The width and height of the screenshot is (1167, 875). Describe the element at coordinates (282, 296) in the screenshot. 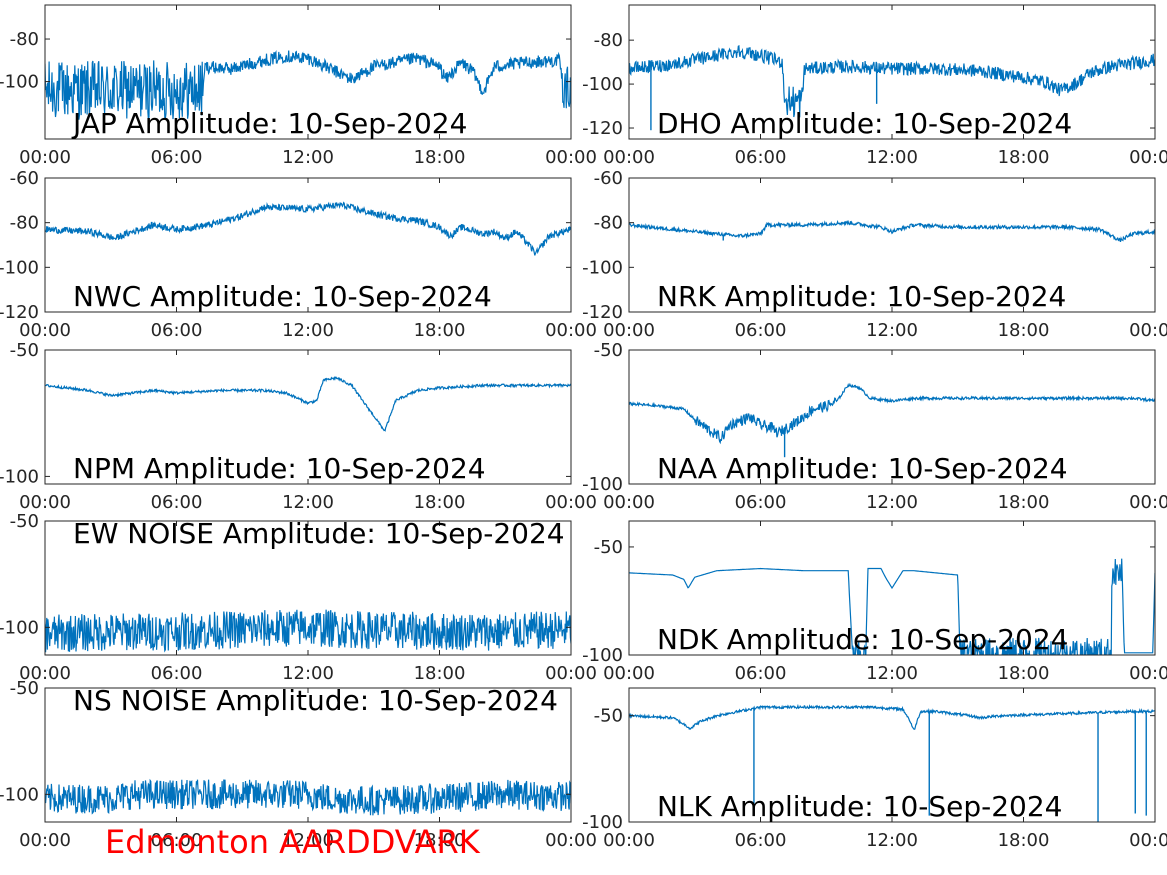

I see `panel-title: NWC Amplitude: 10-Sep-2024` at that location.